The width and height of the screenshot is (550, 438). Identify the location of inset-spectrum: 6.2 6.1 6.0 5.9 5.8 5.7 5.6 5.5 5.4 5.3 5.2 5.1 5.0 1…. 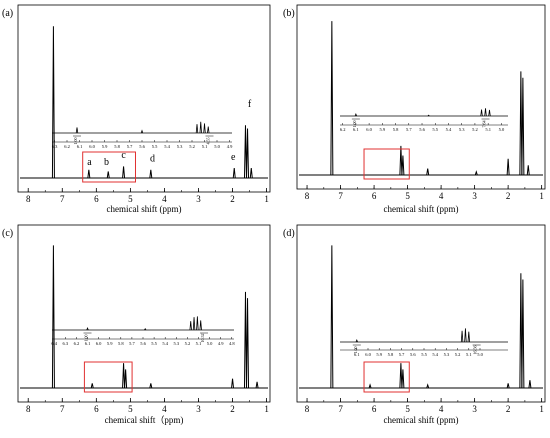
(424, 120).